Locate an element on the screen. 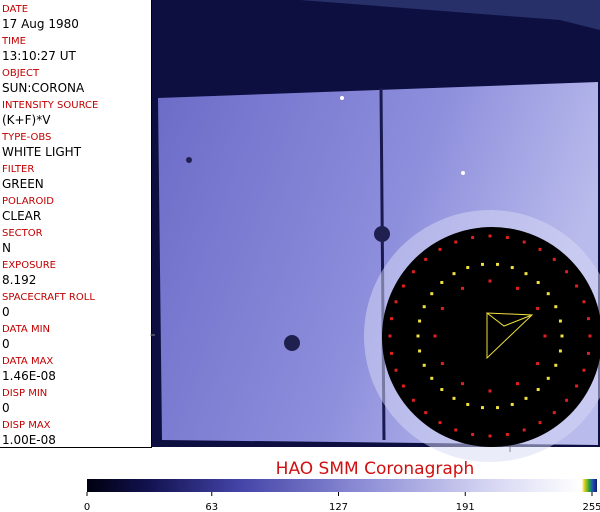  field-label: INTENSITY SOURCE is located at coordinates (50, 105).